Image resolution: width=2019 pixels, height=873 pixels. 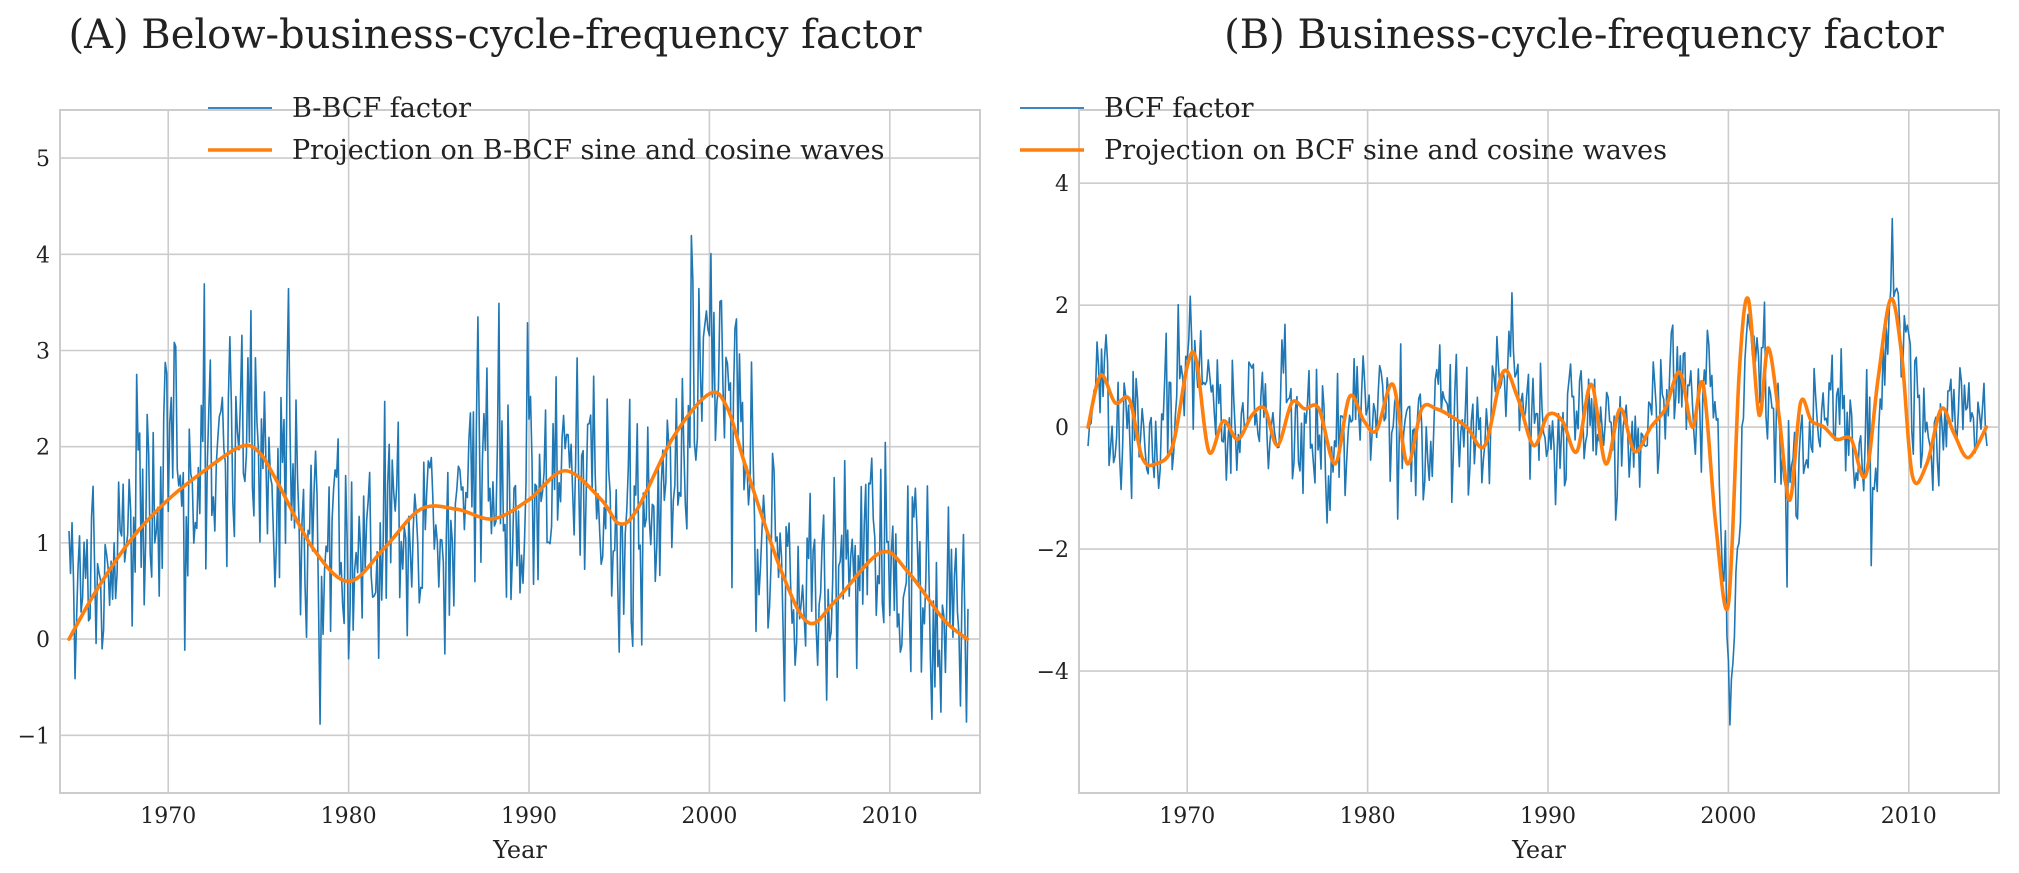 What do you see at coordinates (1179, 108) in the screenshot?
I see `legend-entry: BCF factor` at bounding box center [1179, 108].